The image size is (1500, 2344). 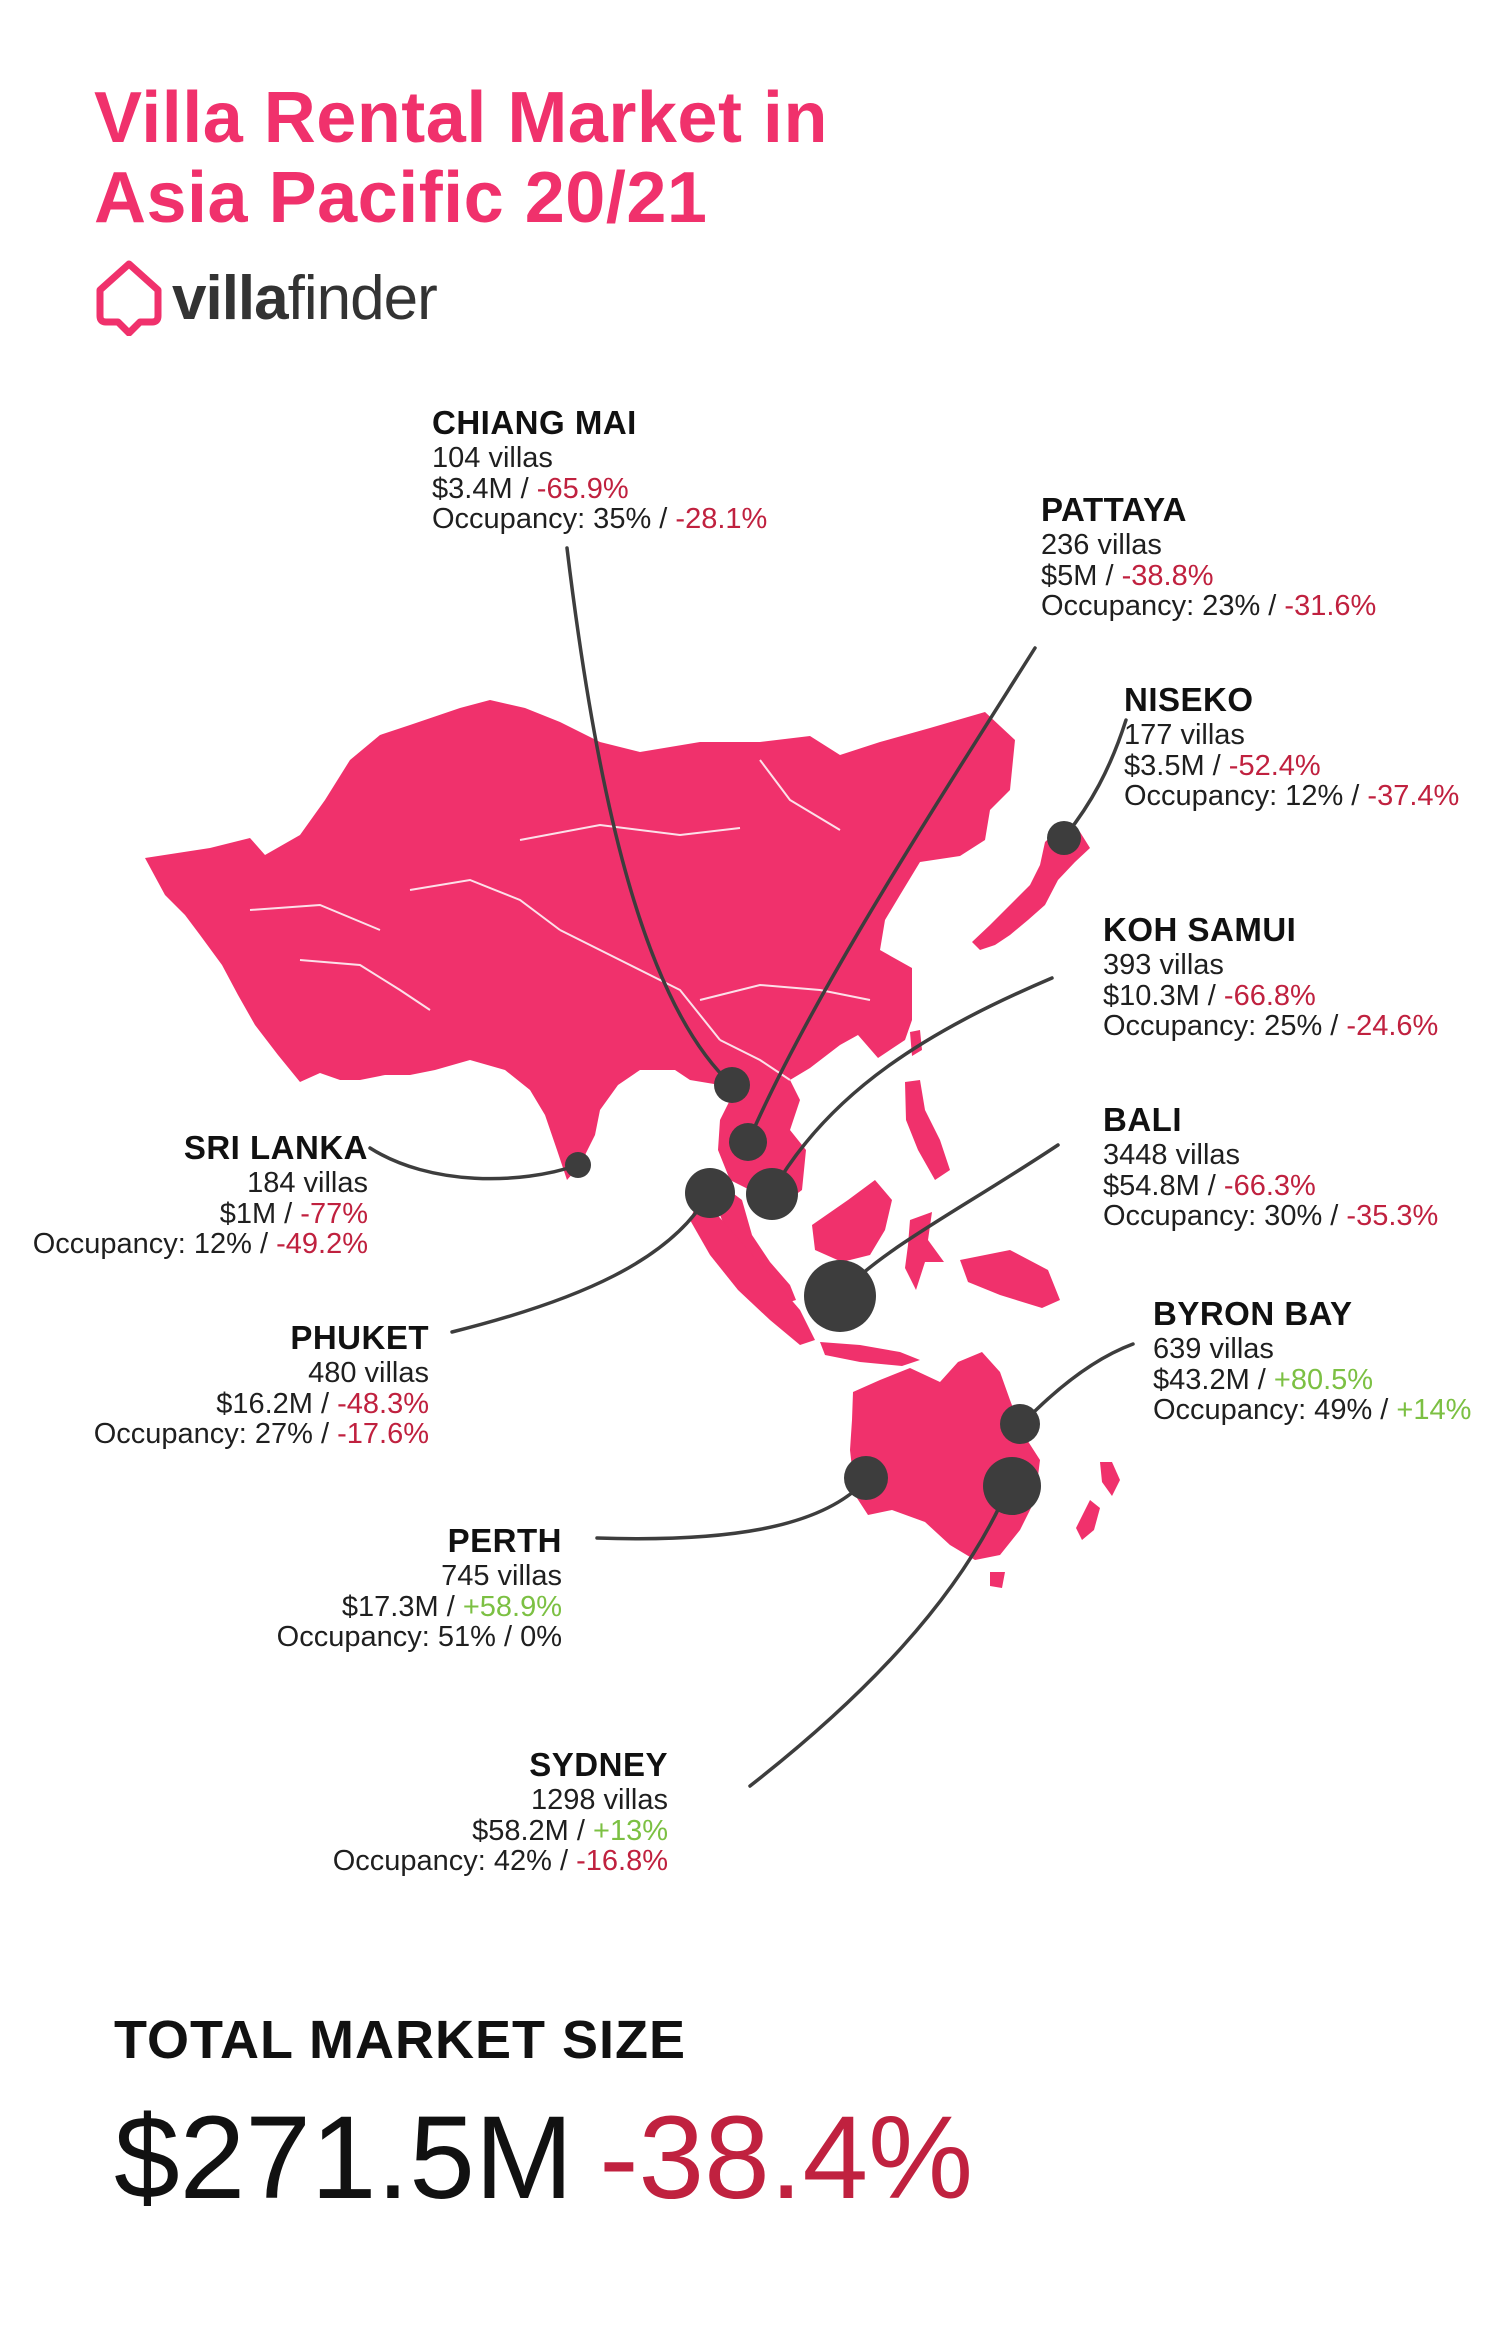 I want to click on villa-count: 184 villas, so click(x=307, y=1183).